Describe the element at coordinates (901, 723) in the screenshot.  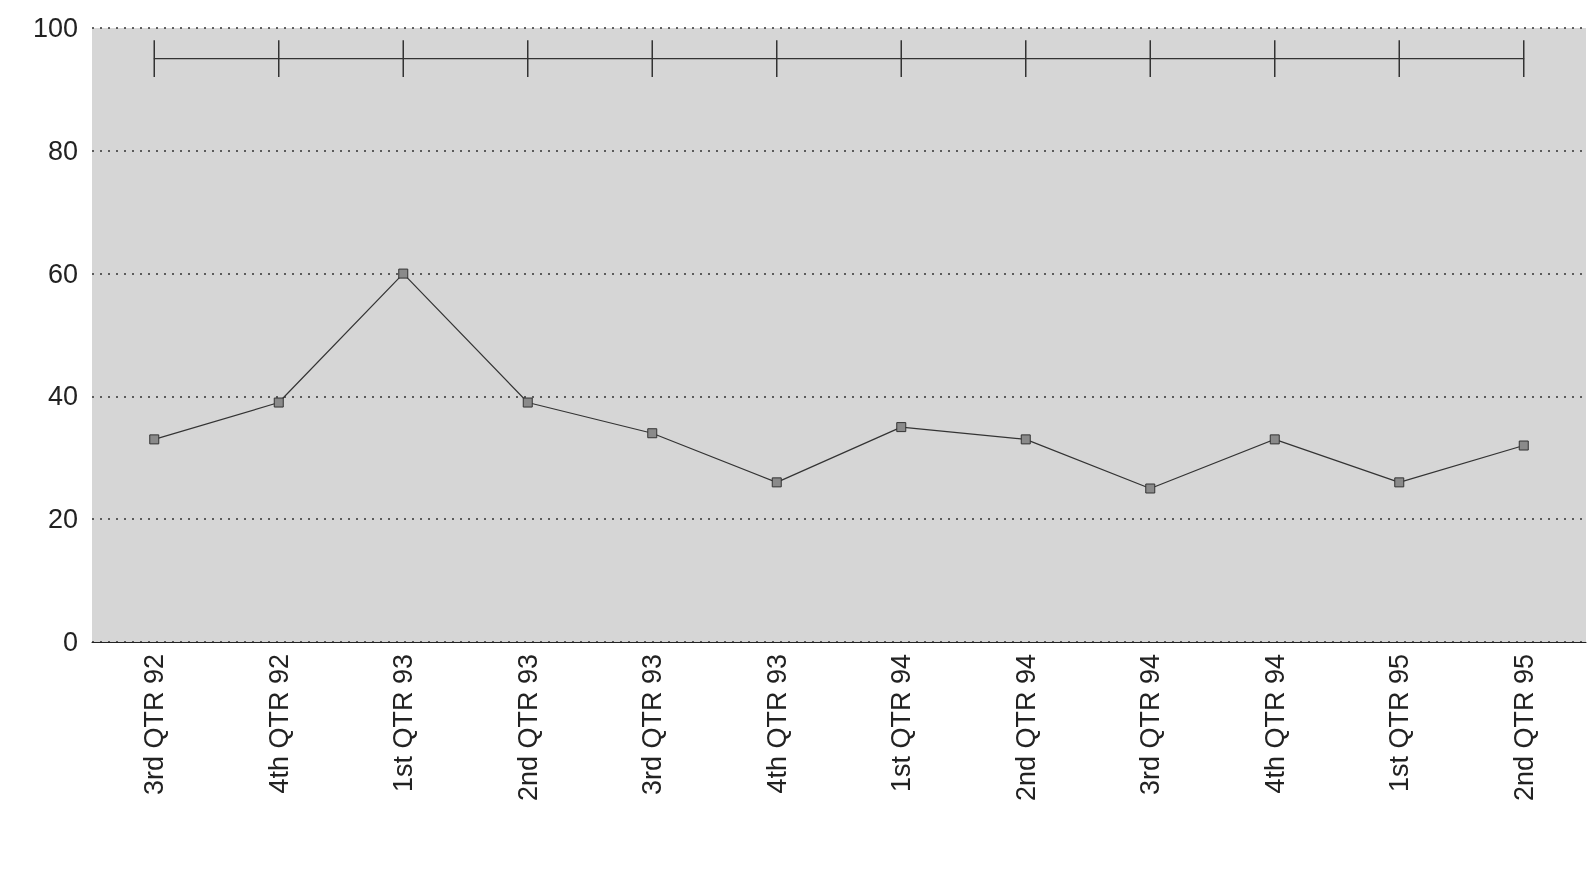
I see `x-tick-label: 1st QTR 94` at that location.